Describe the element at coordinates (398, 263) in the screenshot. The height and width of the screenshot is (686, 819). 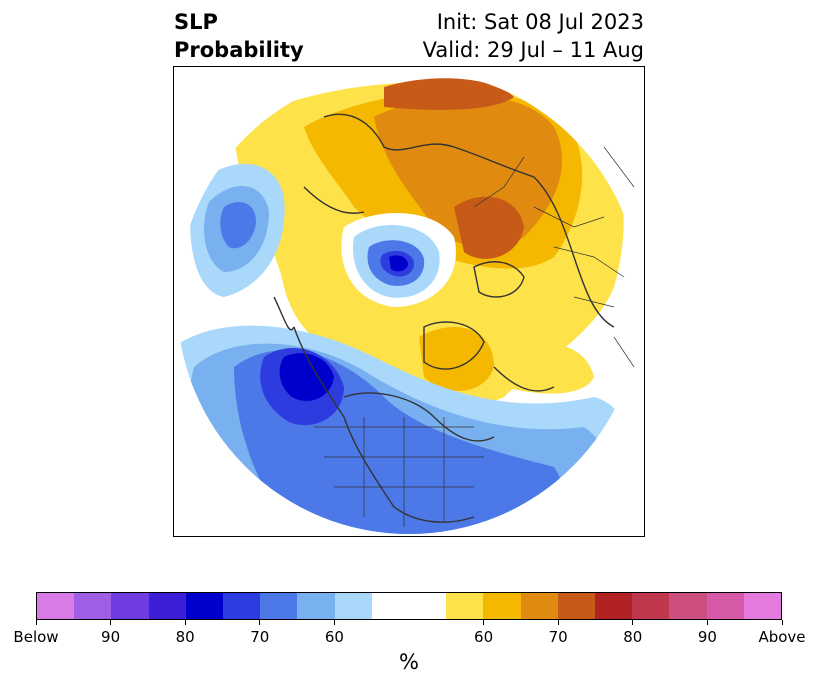
I see `below-85-pole` at that location.